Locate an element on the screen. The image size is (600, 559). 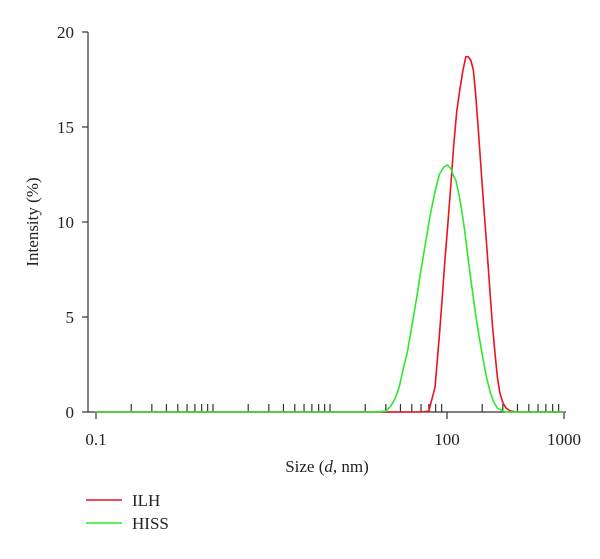
x-axis-title: Size (d, nm) is located at coordinates (327, 466).